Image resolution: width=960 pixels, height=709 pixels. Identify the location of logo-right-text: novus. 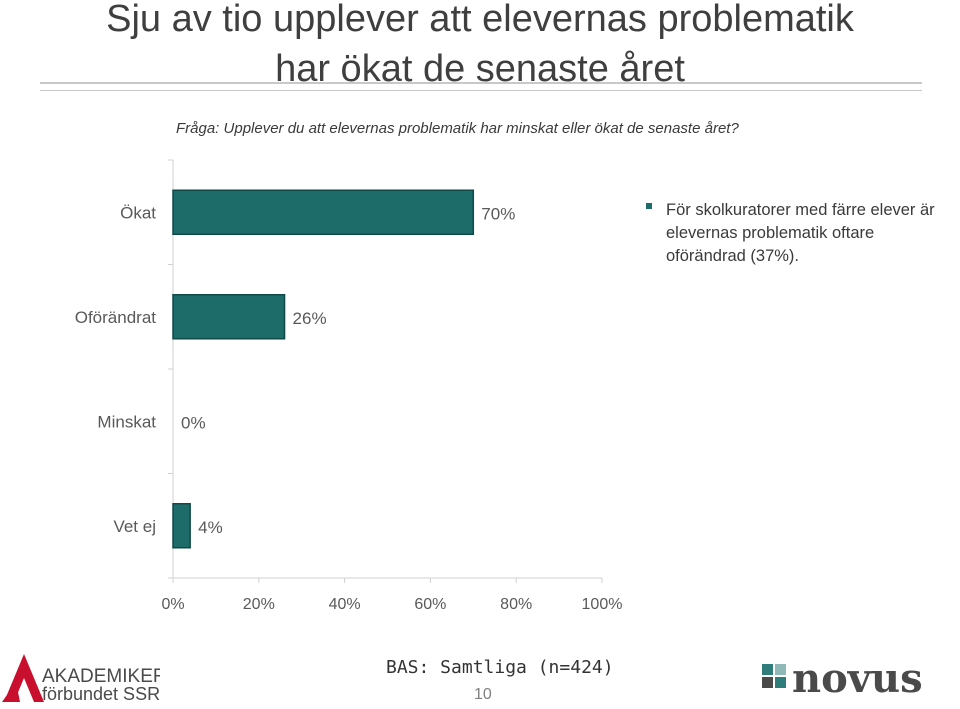
(857, 678).